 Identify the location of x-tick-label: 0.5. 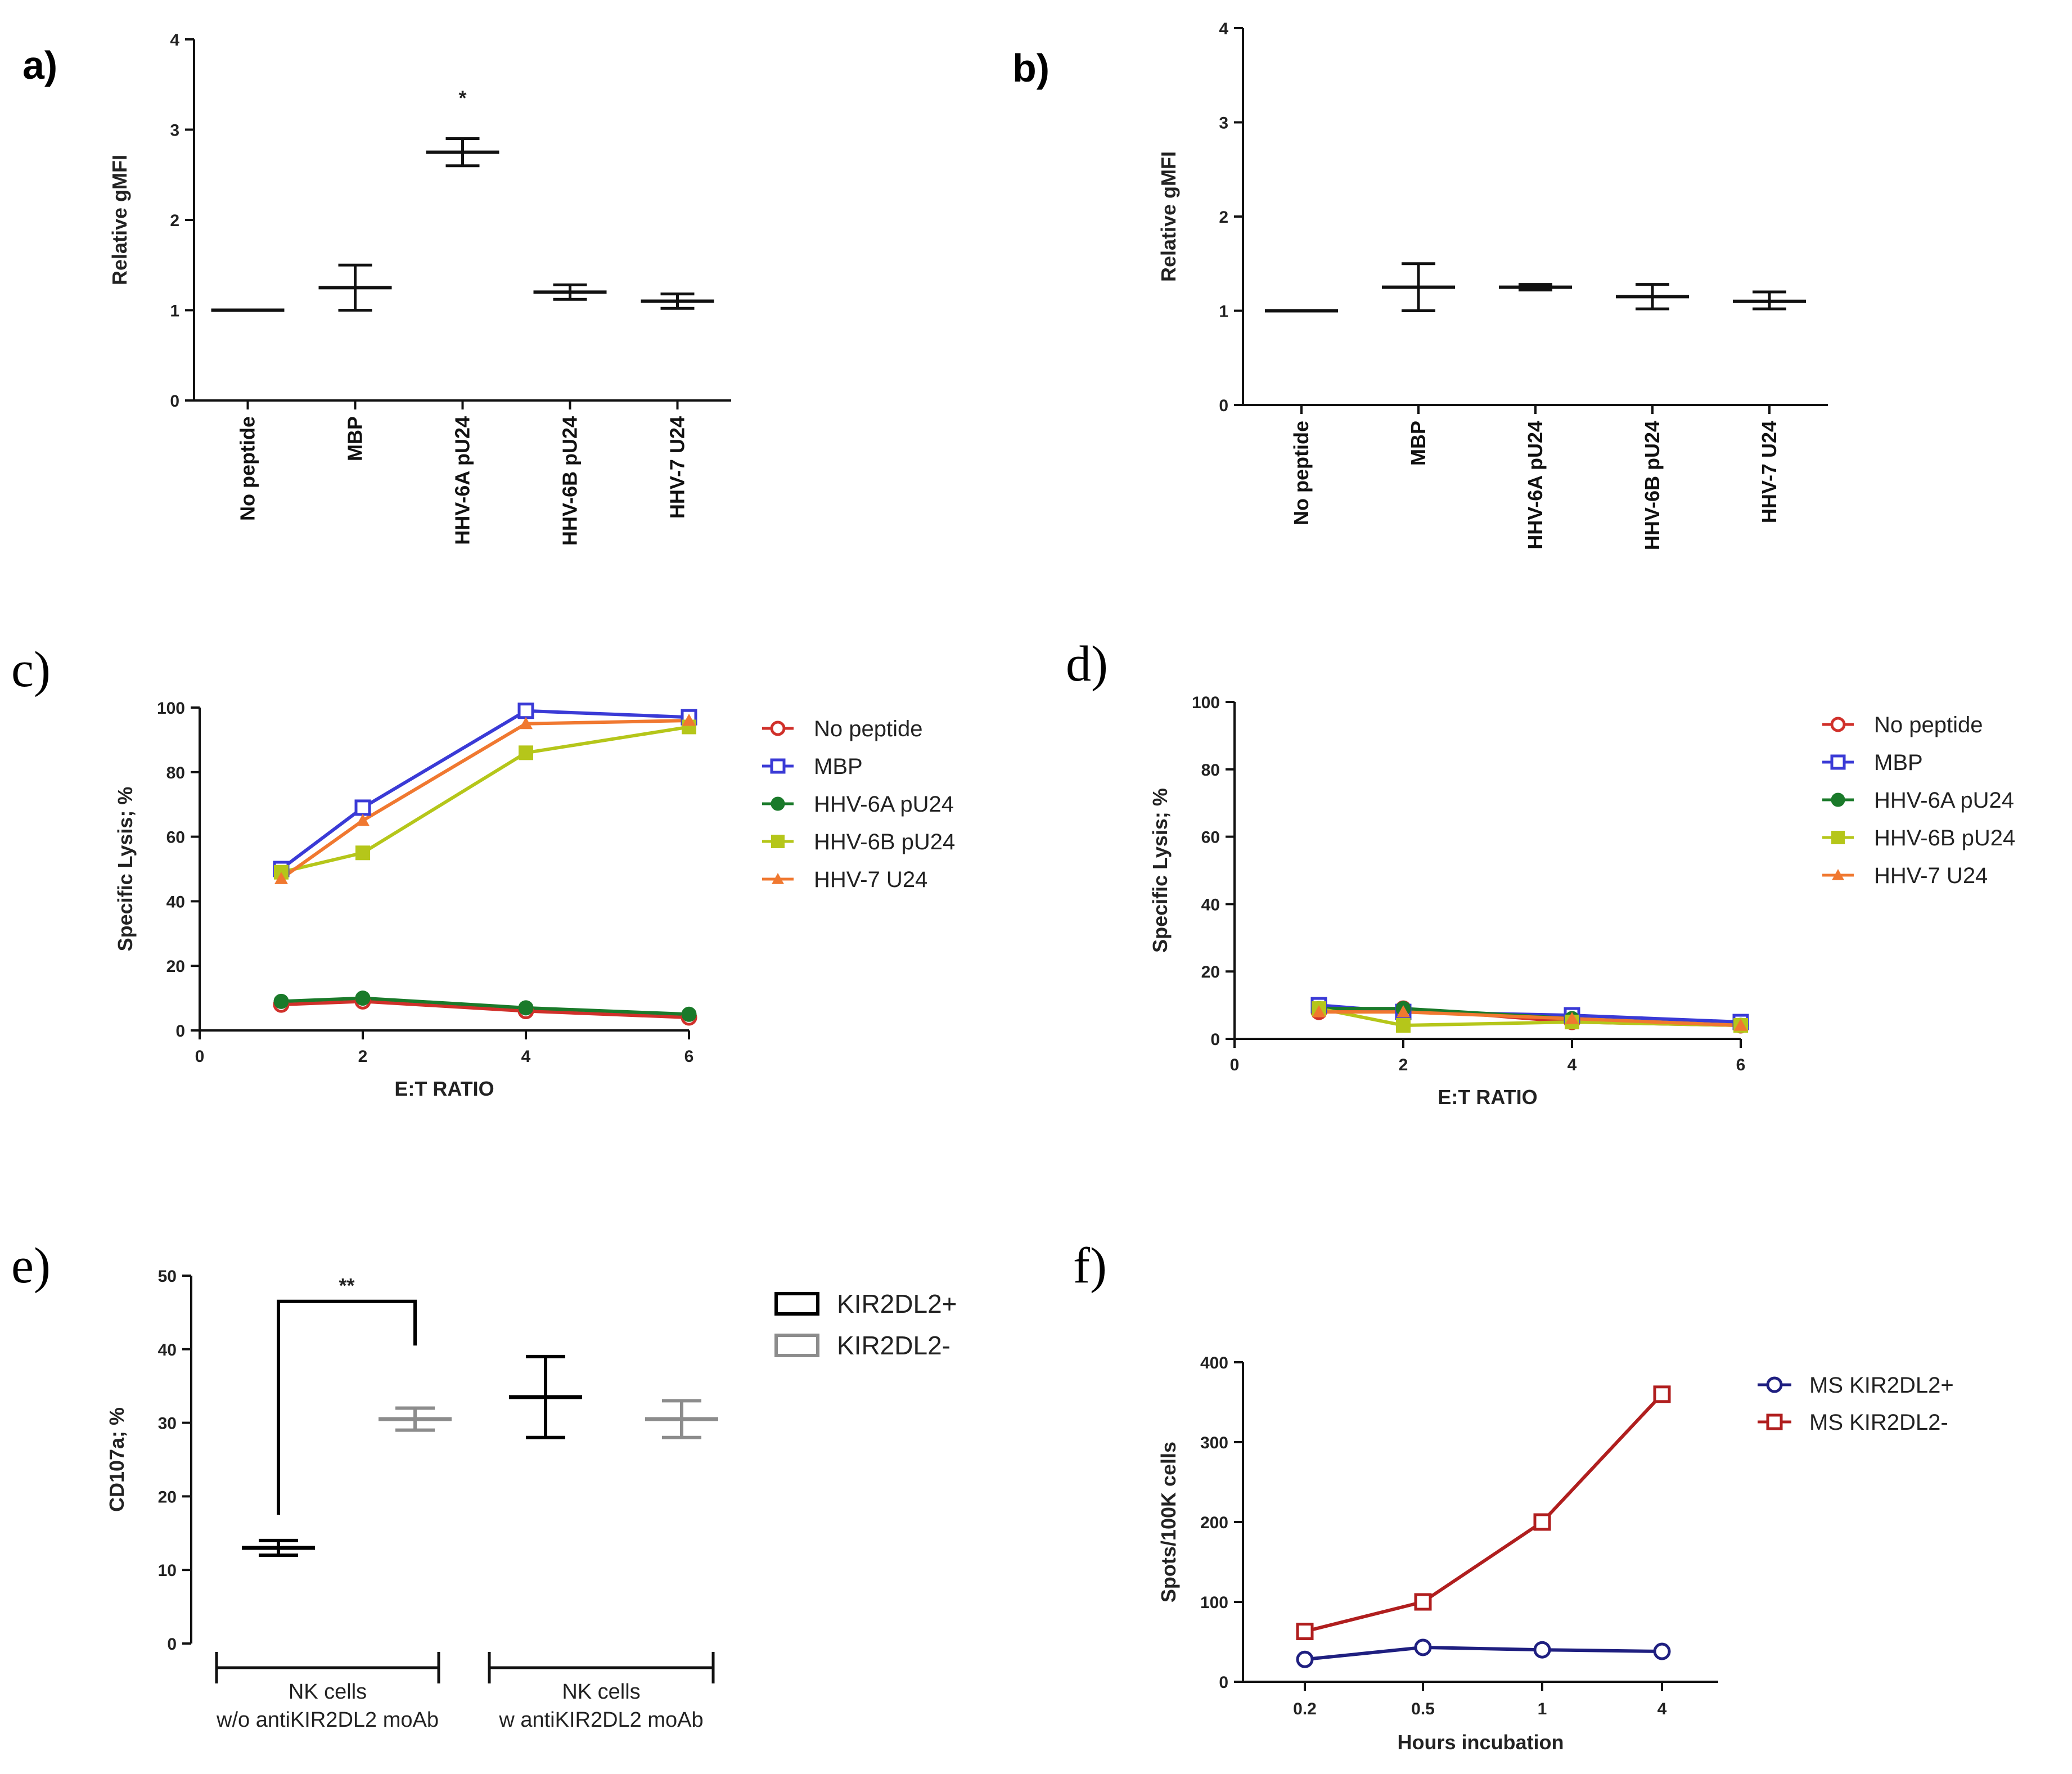
(1423, 1709).